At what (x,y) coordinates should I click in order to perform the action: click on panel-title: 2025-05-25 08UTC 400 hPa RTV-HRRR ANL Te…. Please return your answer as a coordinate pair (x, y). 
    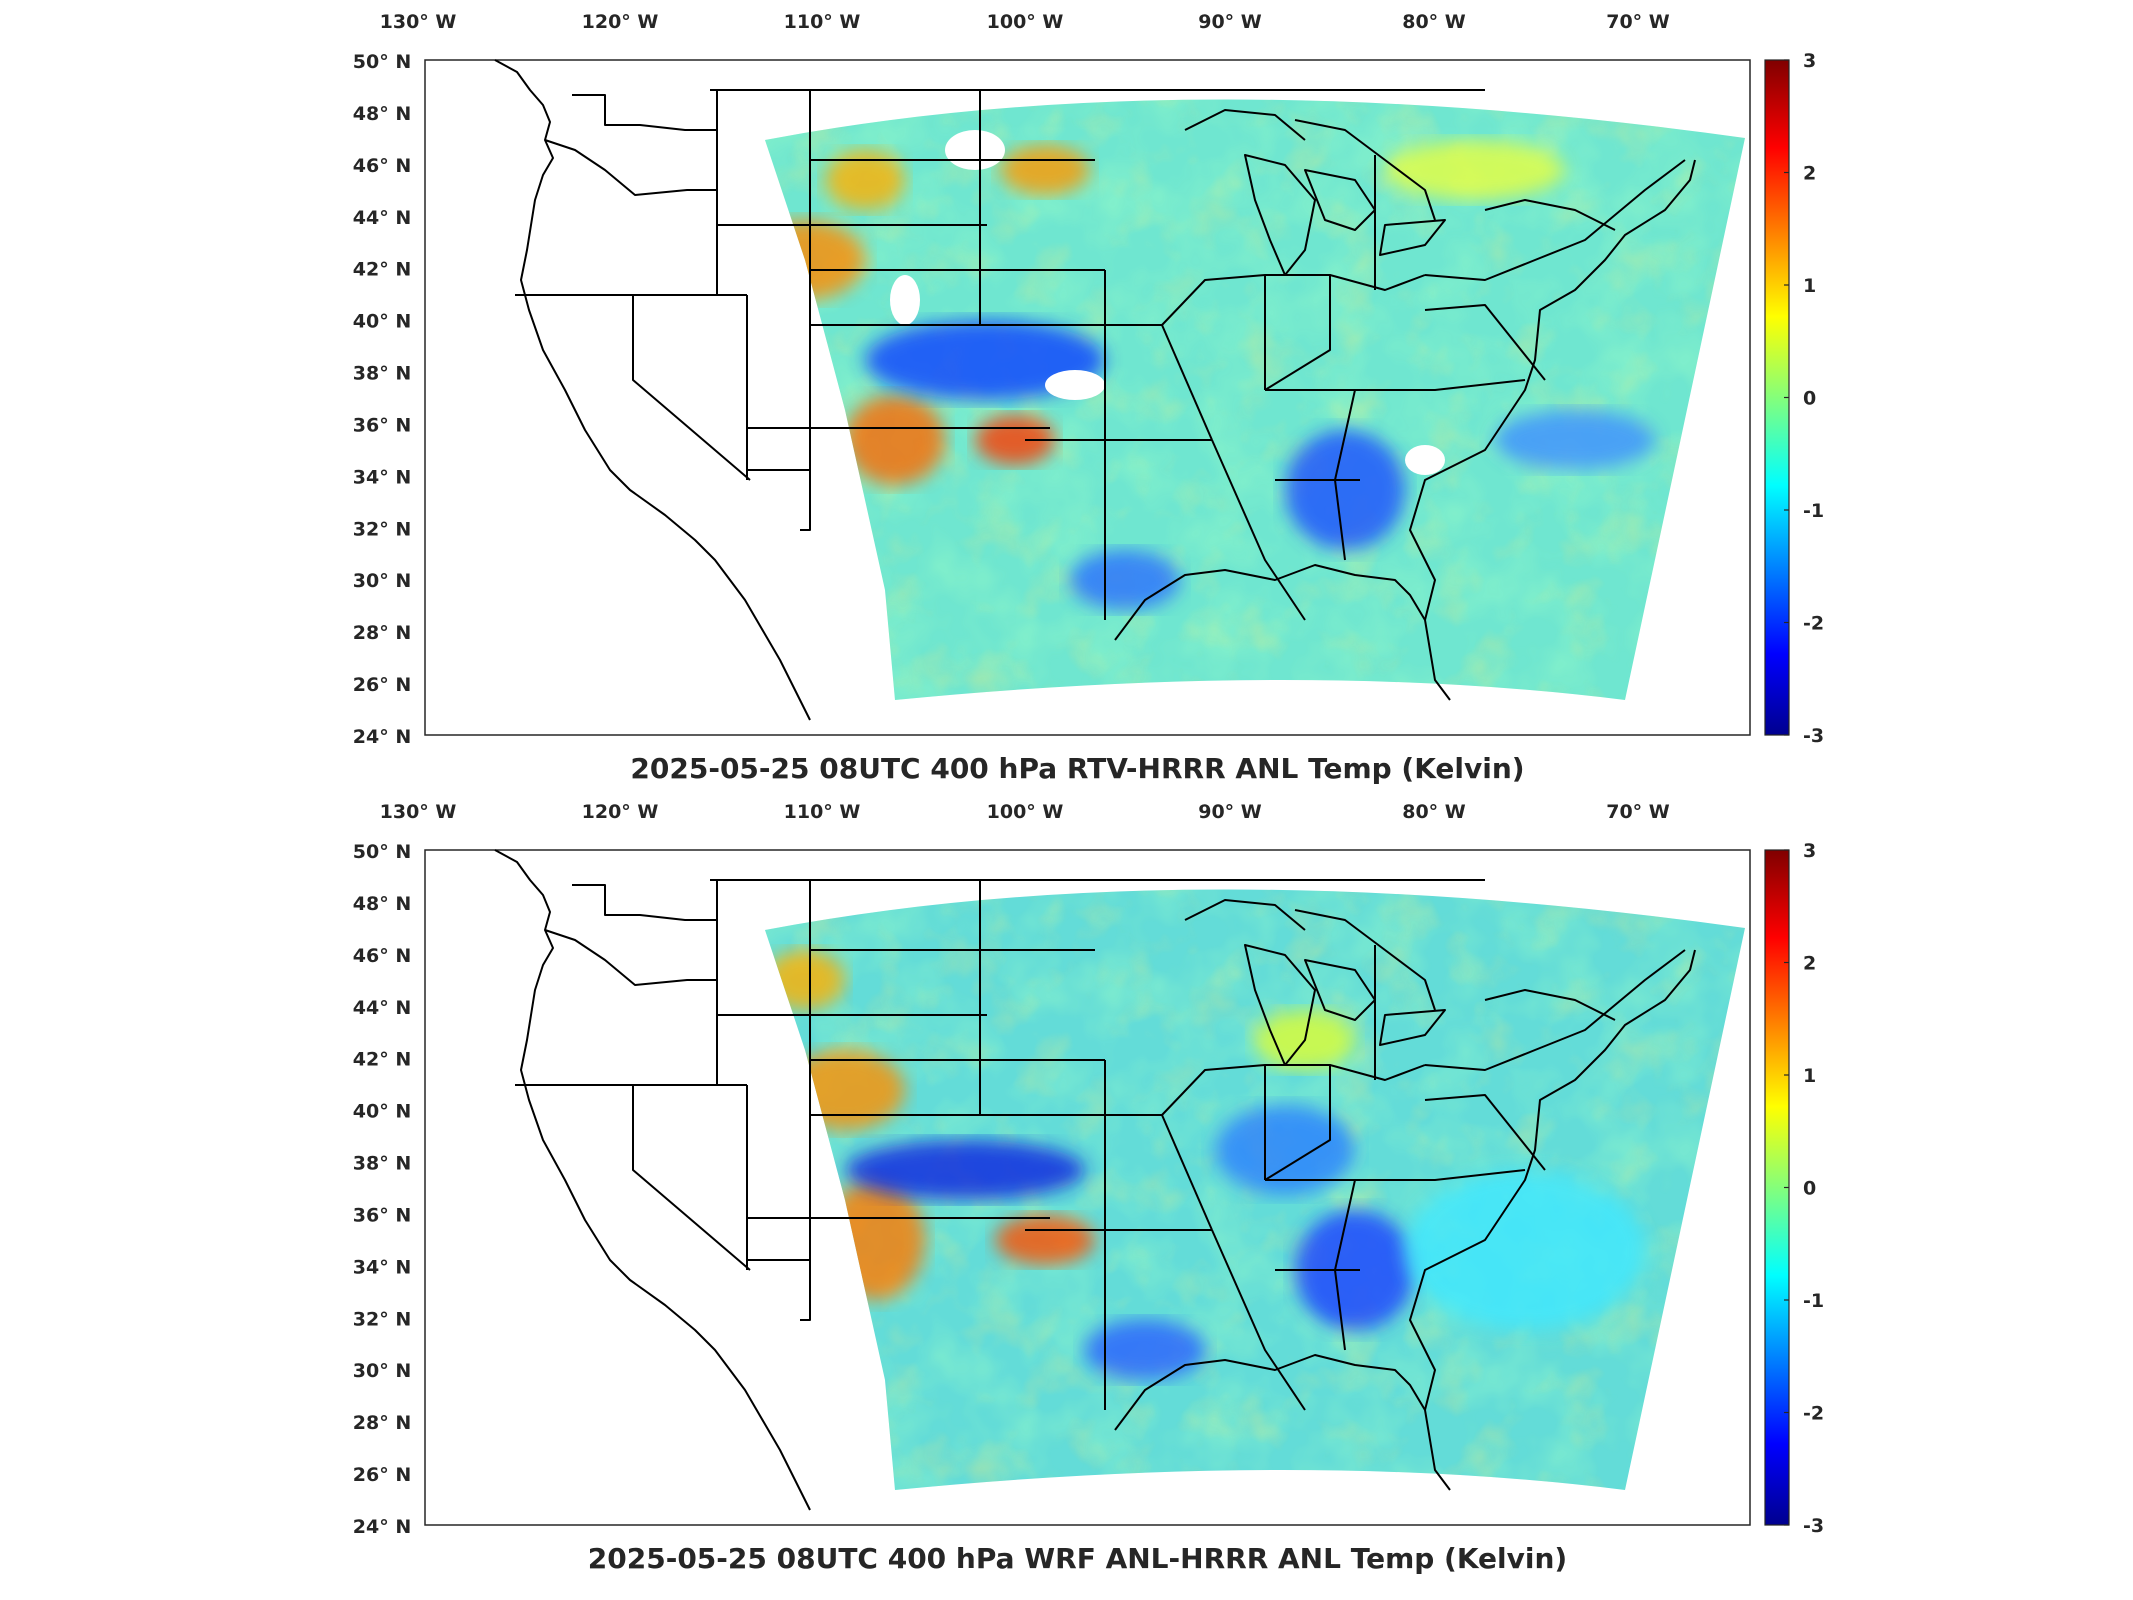
    Looking at the image, I should click on (1077, 768).